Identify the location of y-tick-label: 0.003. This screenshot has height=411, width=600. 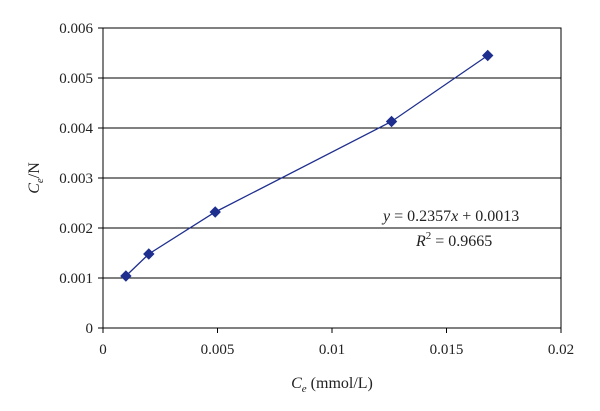
(76, 179).